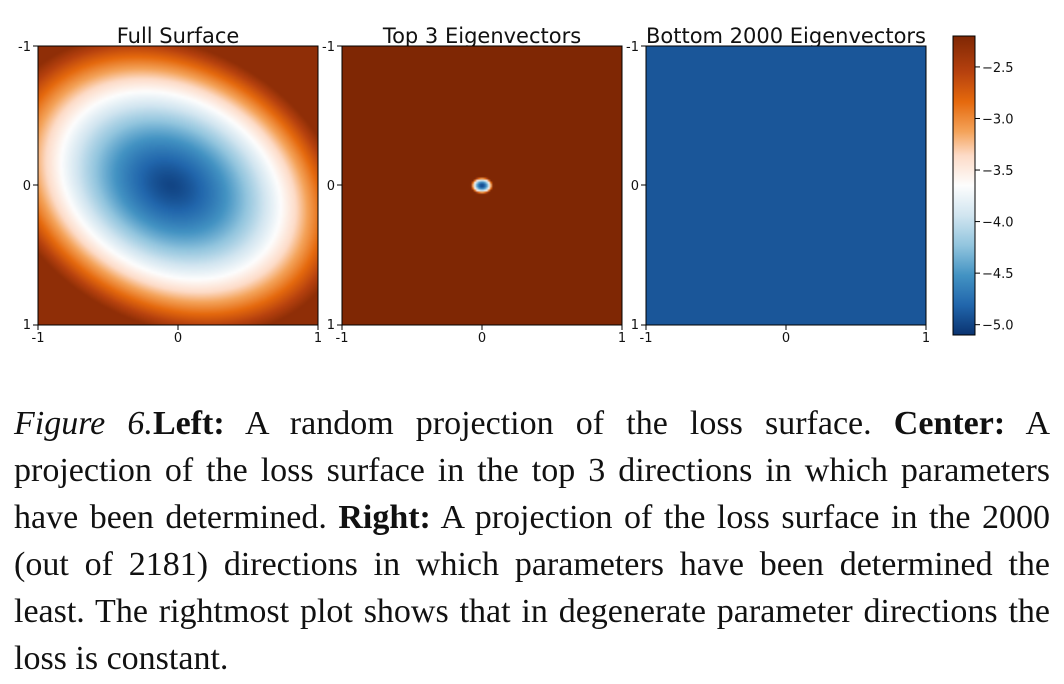 The width and height of the screenshot is (1064, 684). What do you see at coordinates (178, 36) in the screenshot?
I see `panel-title: Full Surface` at bounding box center [178, 36].